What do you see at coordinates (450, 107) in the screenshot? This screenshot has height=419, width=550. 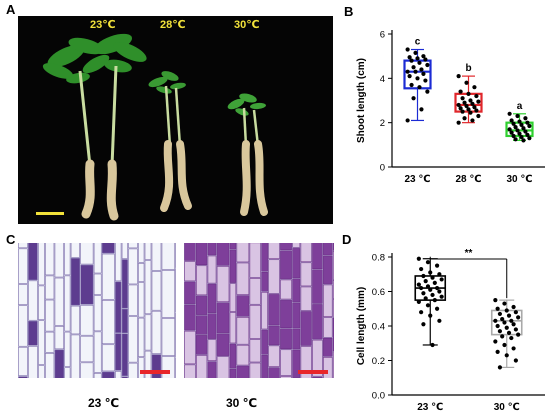 I see `shoot-length-chart: 0 2 4 6 Shoot length (cm) 23 ℃ c 28 ℃ b 30 ℃ a` at bounding box center [450, 107].